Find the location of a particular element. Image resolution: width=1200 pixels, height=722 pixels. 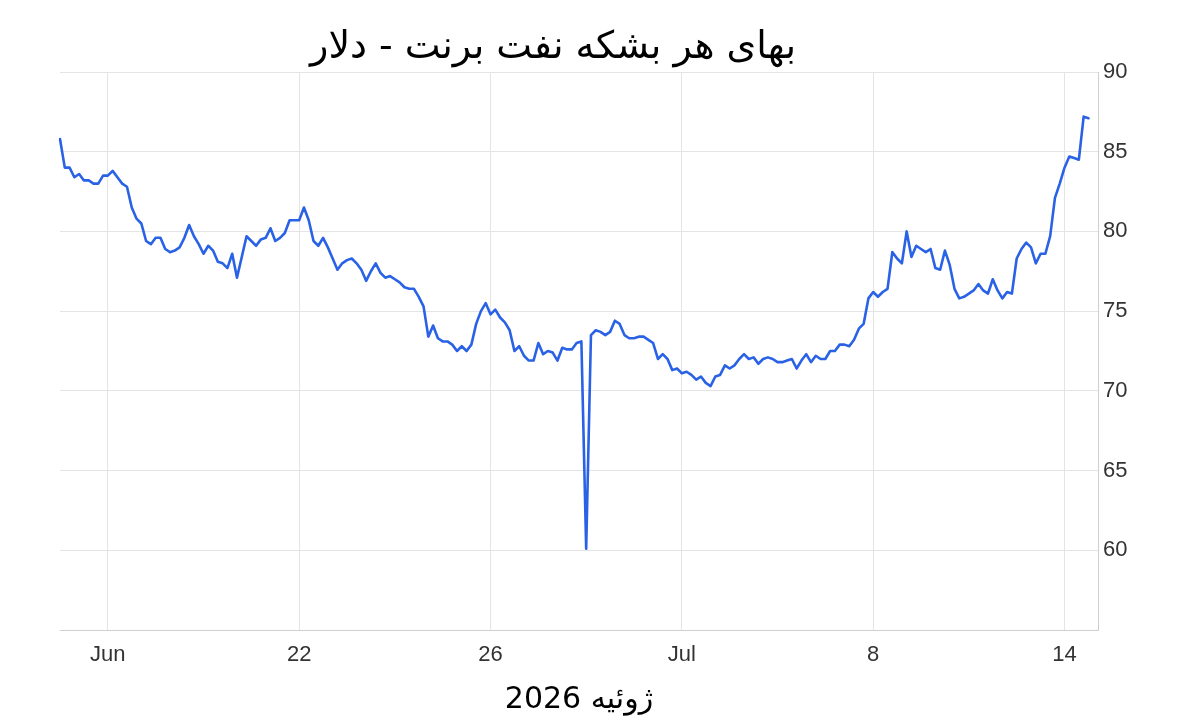

x-tick-label: 26 is located at coordinates (490, 654).